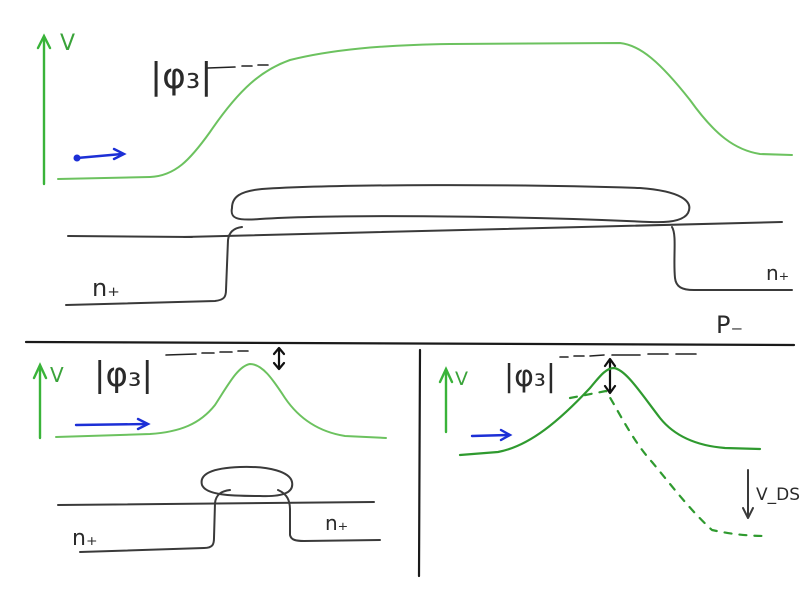 The height and width of the screenshot is (594, 800). Describe the element at coordinates (221, 401) in the screenshot. I see `surface-potential-curve-bottom-left` at that location.